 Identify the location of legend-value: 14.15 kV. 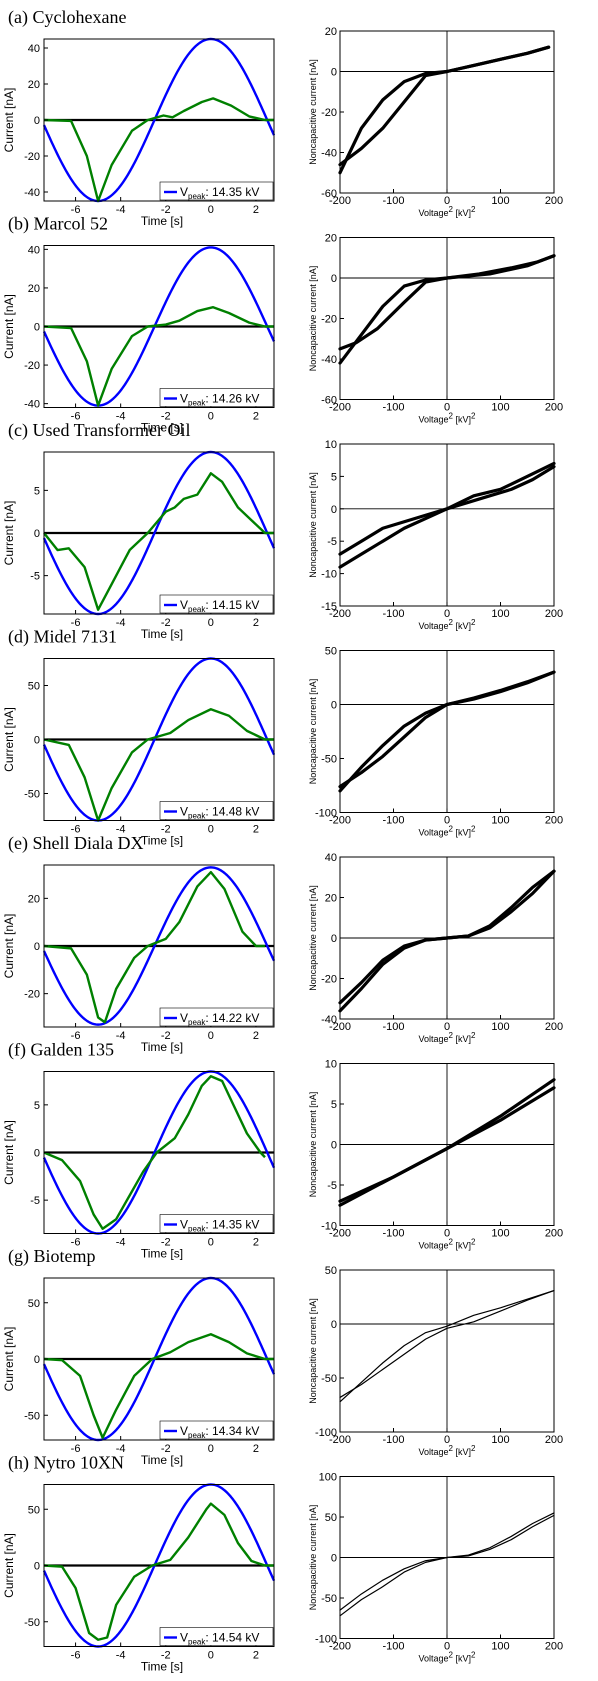
(235, 605).